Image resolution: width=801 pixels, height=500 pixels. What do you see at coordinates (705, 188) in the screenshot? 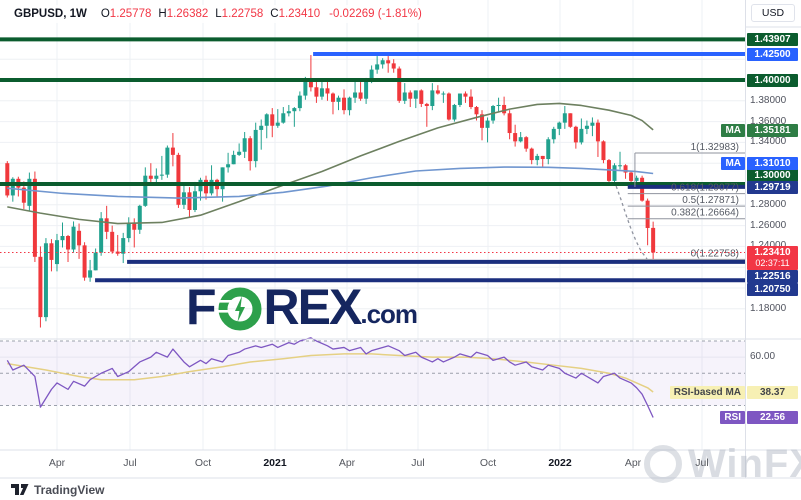
I see `fib-label-0.618: 0.618(1.29077)` at bounding box center [705, 188].